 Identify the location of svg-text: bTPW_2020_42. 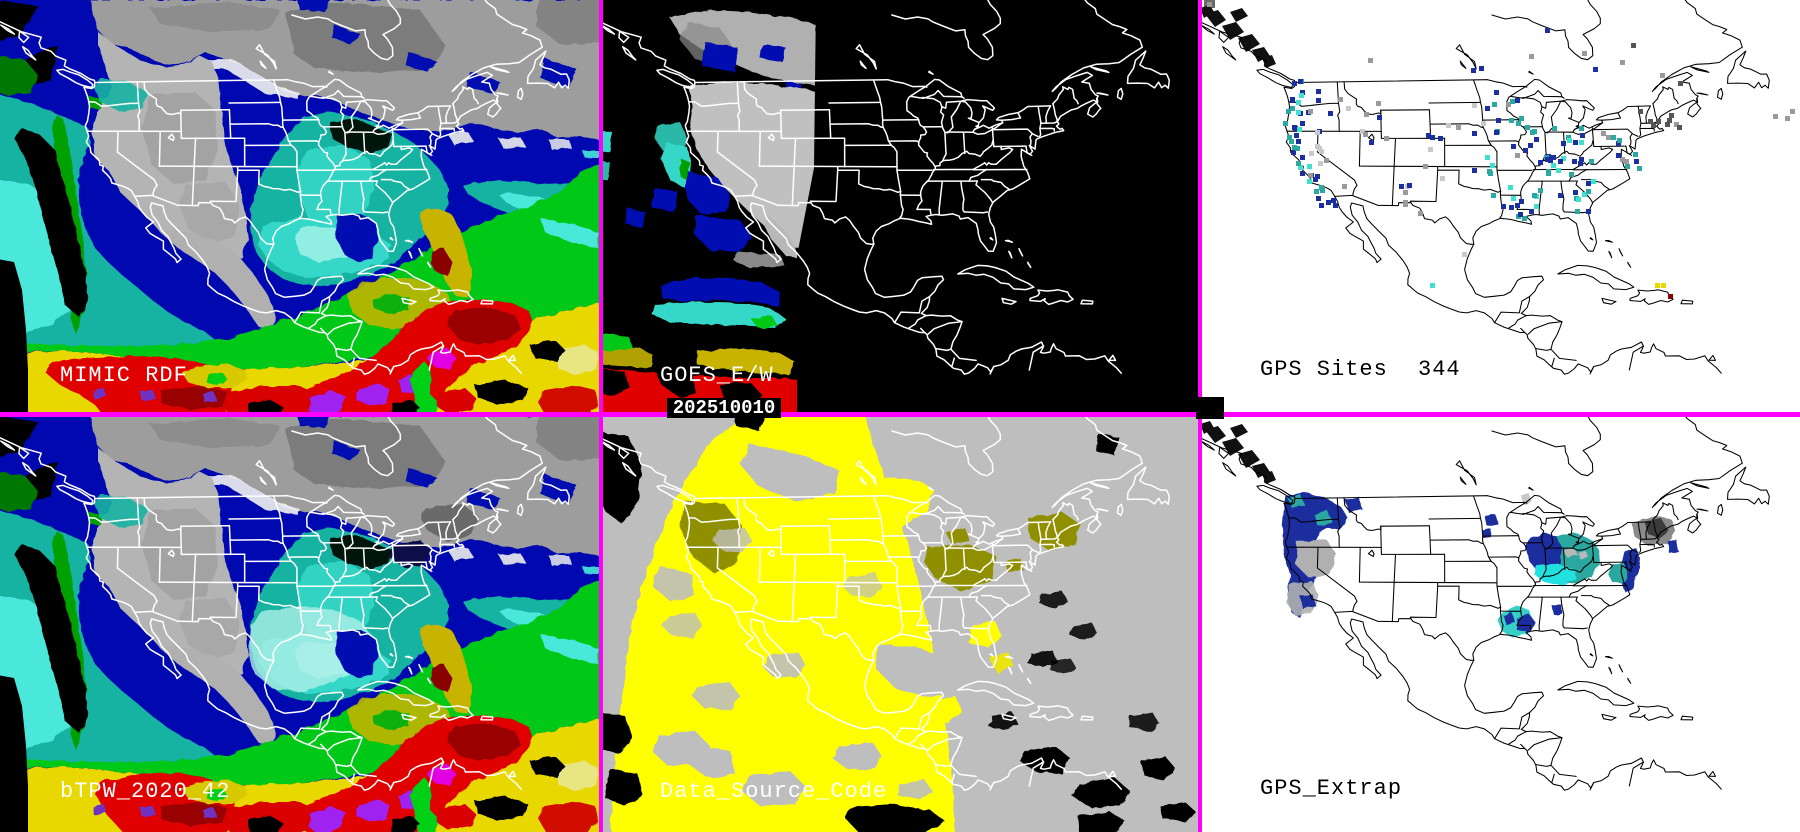
(145, 791).